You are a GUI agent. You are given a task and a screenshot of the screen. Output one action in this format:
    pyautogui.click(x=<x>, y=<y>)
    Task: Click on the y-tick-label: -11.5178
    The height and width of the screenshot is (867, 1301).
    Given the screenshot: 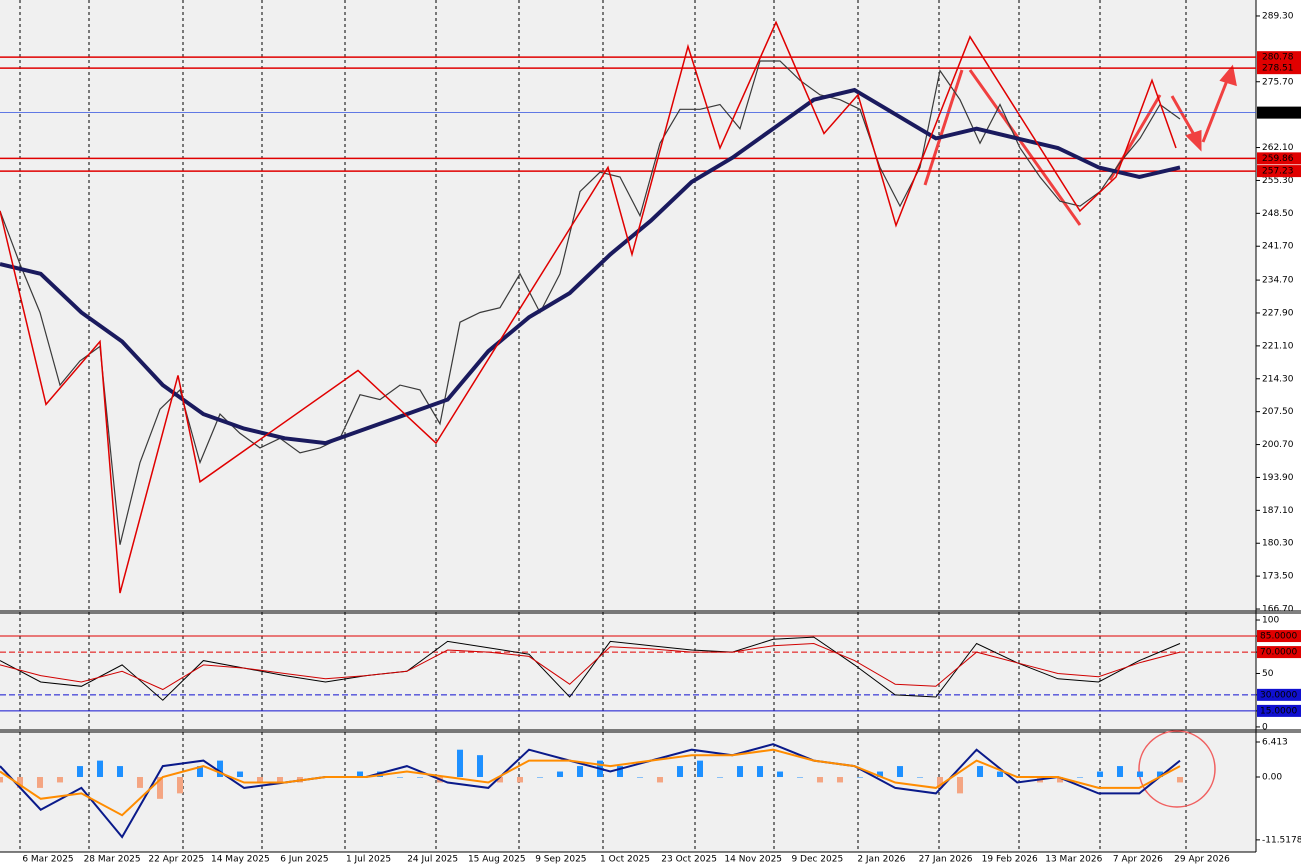 What is the action you would take?
    pyautogui.click(x=1281, y=840)
    